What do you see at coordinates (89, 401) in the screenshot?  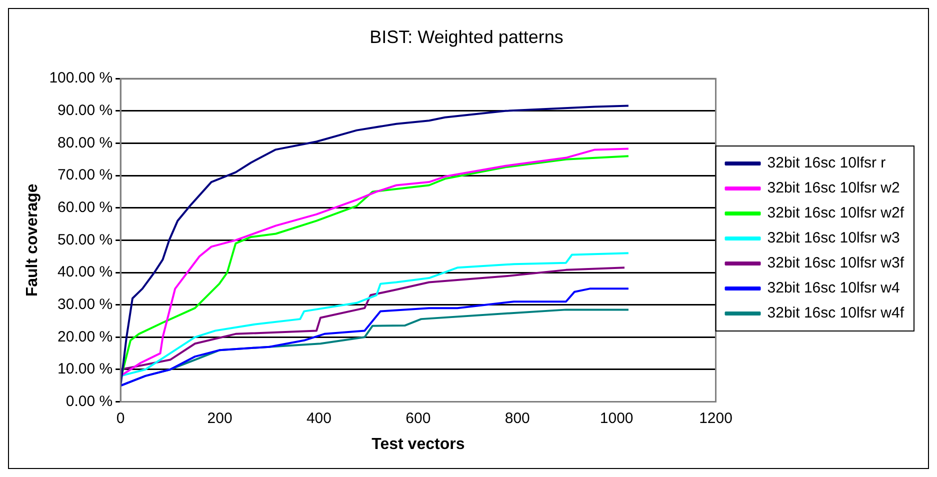 I see `y-tick-label: 0.00 %` at bounding box center [89, 401].